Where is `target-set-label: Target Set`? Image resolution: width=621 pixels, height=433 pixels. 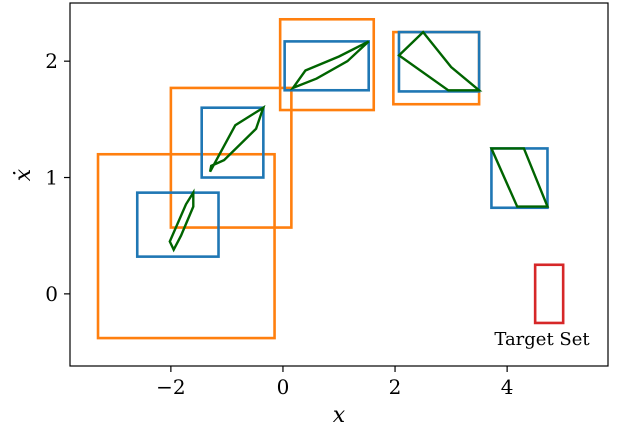
target-set-label: Target Set is located at coordinates (542, 339).